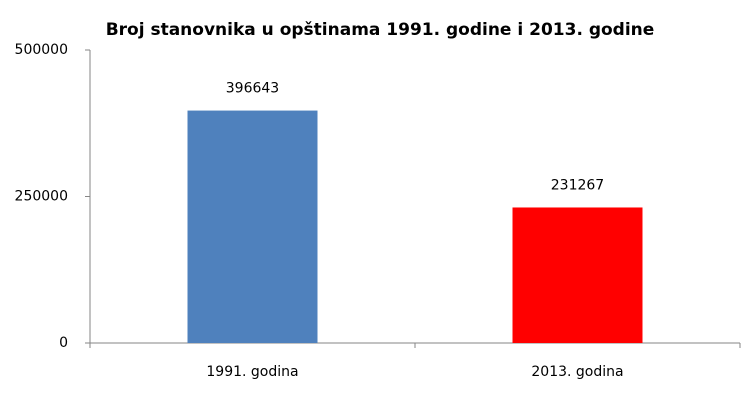 Image resolution: width=750 pixels, height=400 pixels. Describe the element at coordinates (252, 372) in the screenshot. I see `x-tick-label: 1991. godina` at that location.